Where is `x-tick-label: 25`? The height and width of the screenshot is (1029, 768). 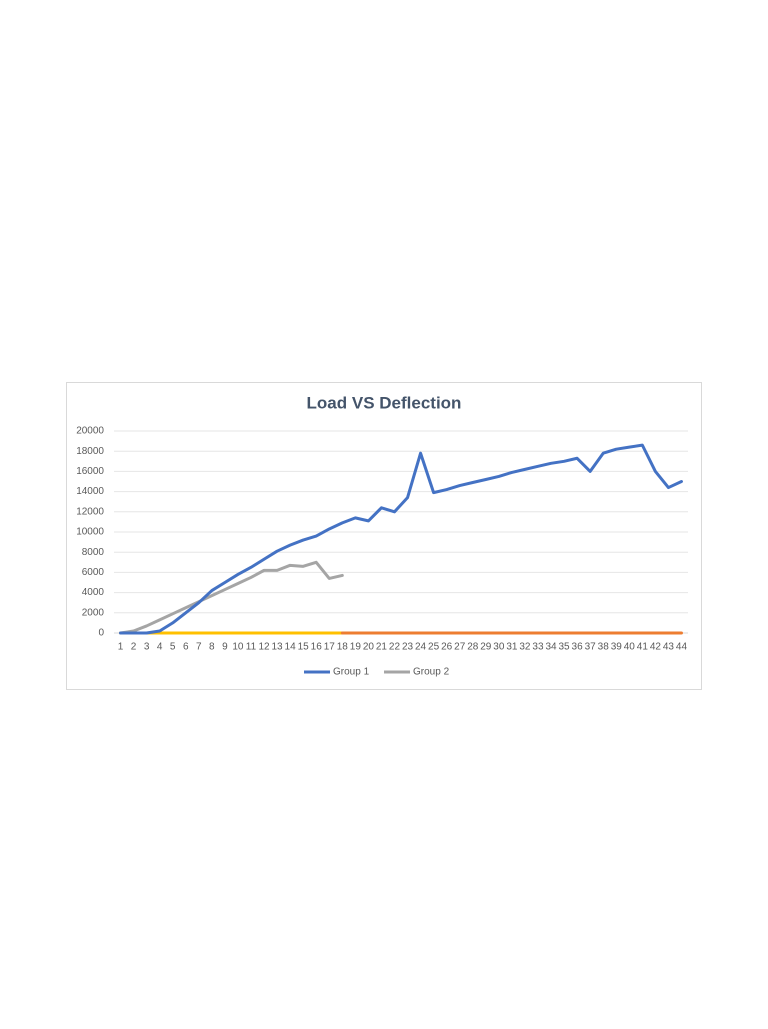 x-tick-label: 25 is located at coordinates (434, 647).